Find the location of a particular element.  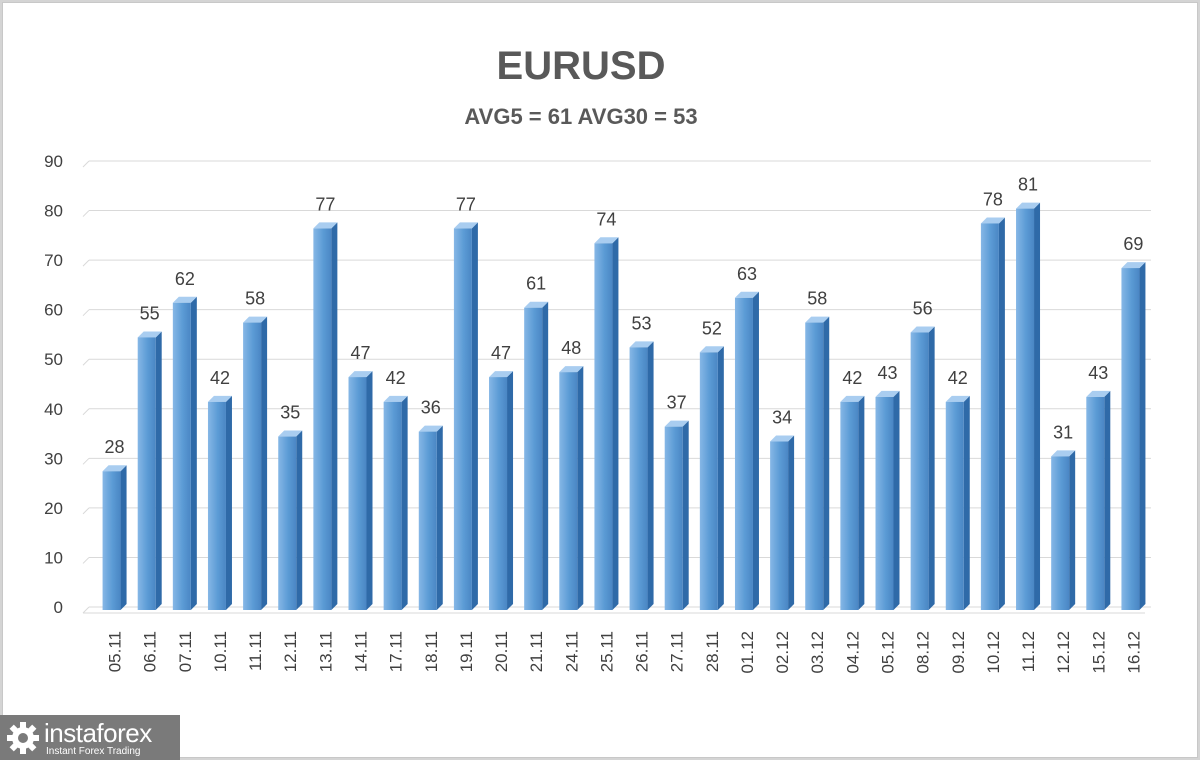

gear-icon is located at coordinates (23, 738).